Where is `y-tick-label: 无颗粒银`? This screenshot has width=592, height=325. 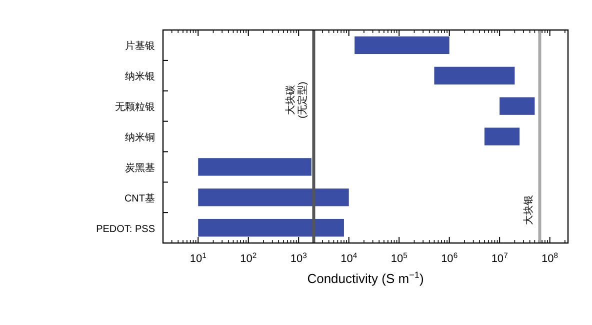 y-tick-label: 无颗粒银 is located at coordinates (135, 108).